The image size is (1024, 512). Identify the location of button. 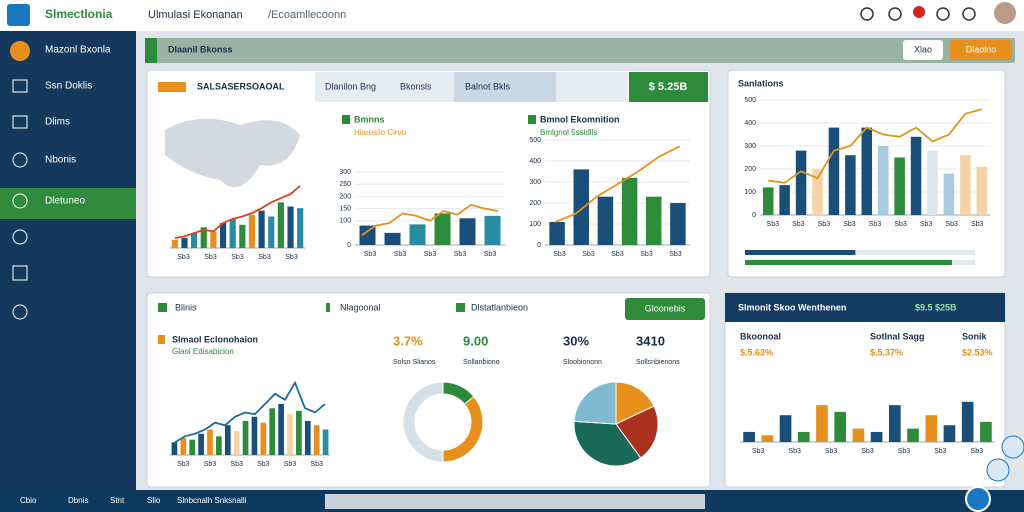
(665, 309).